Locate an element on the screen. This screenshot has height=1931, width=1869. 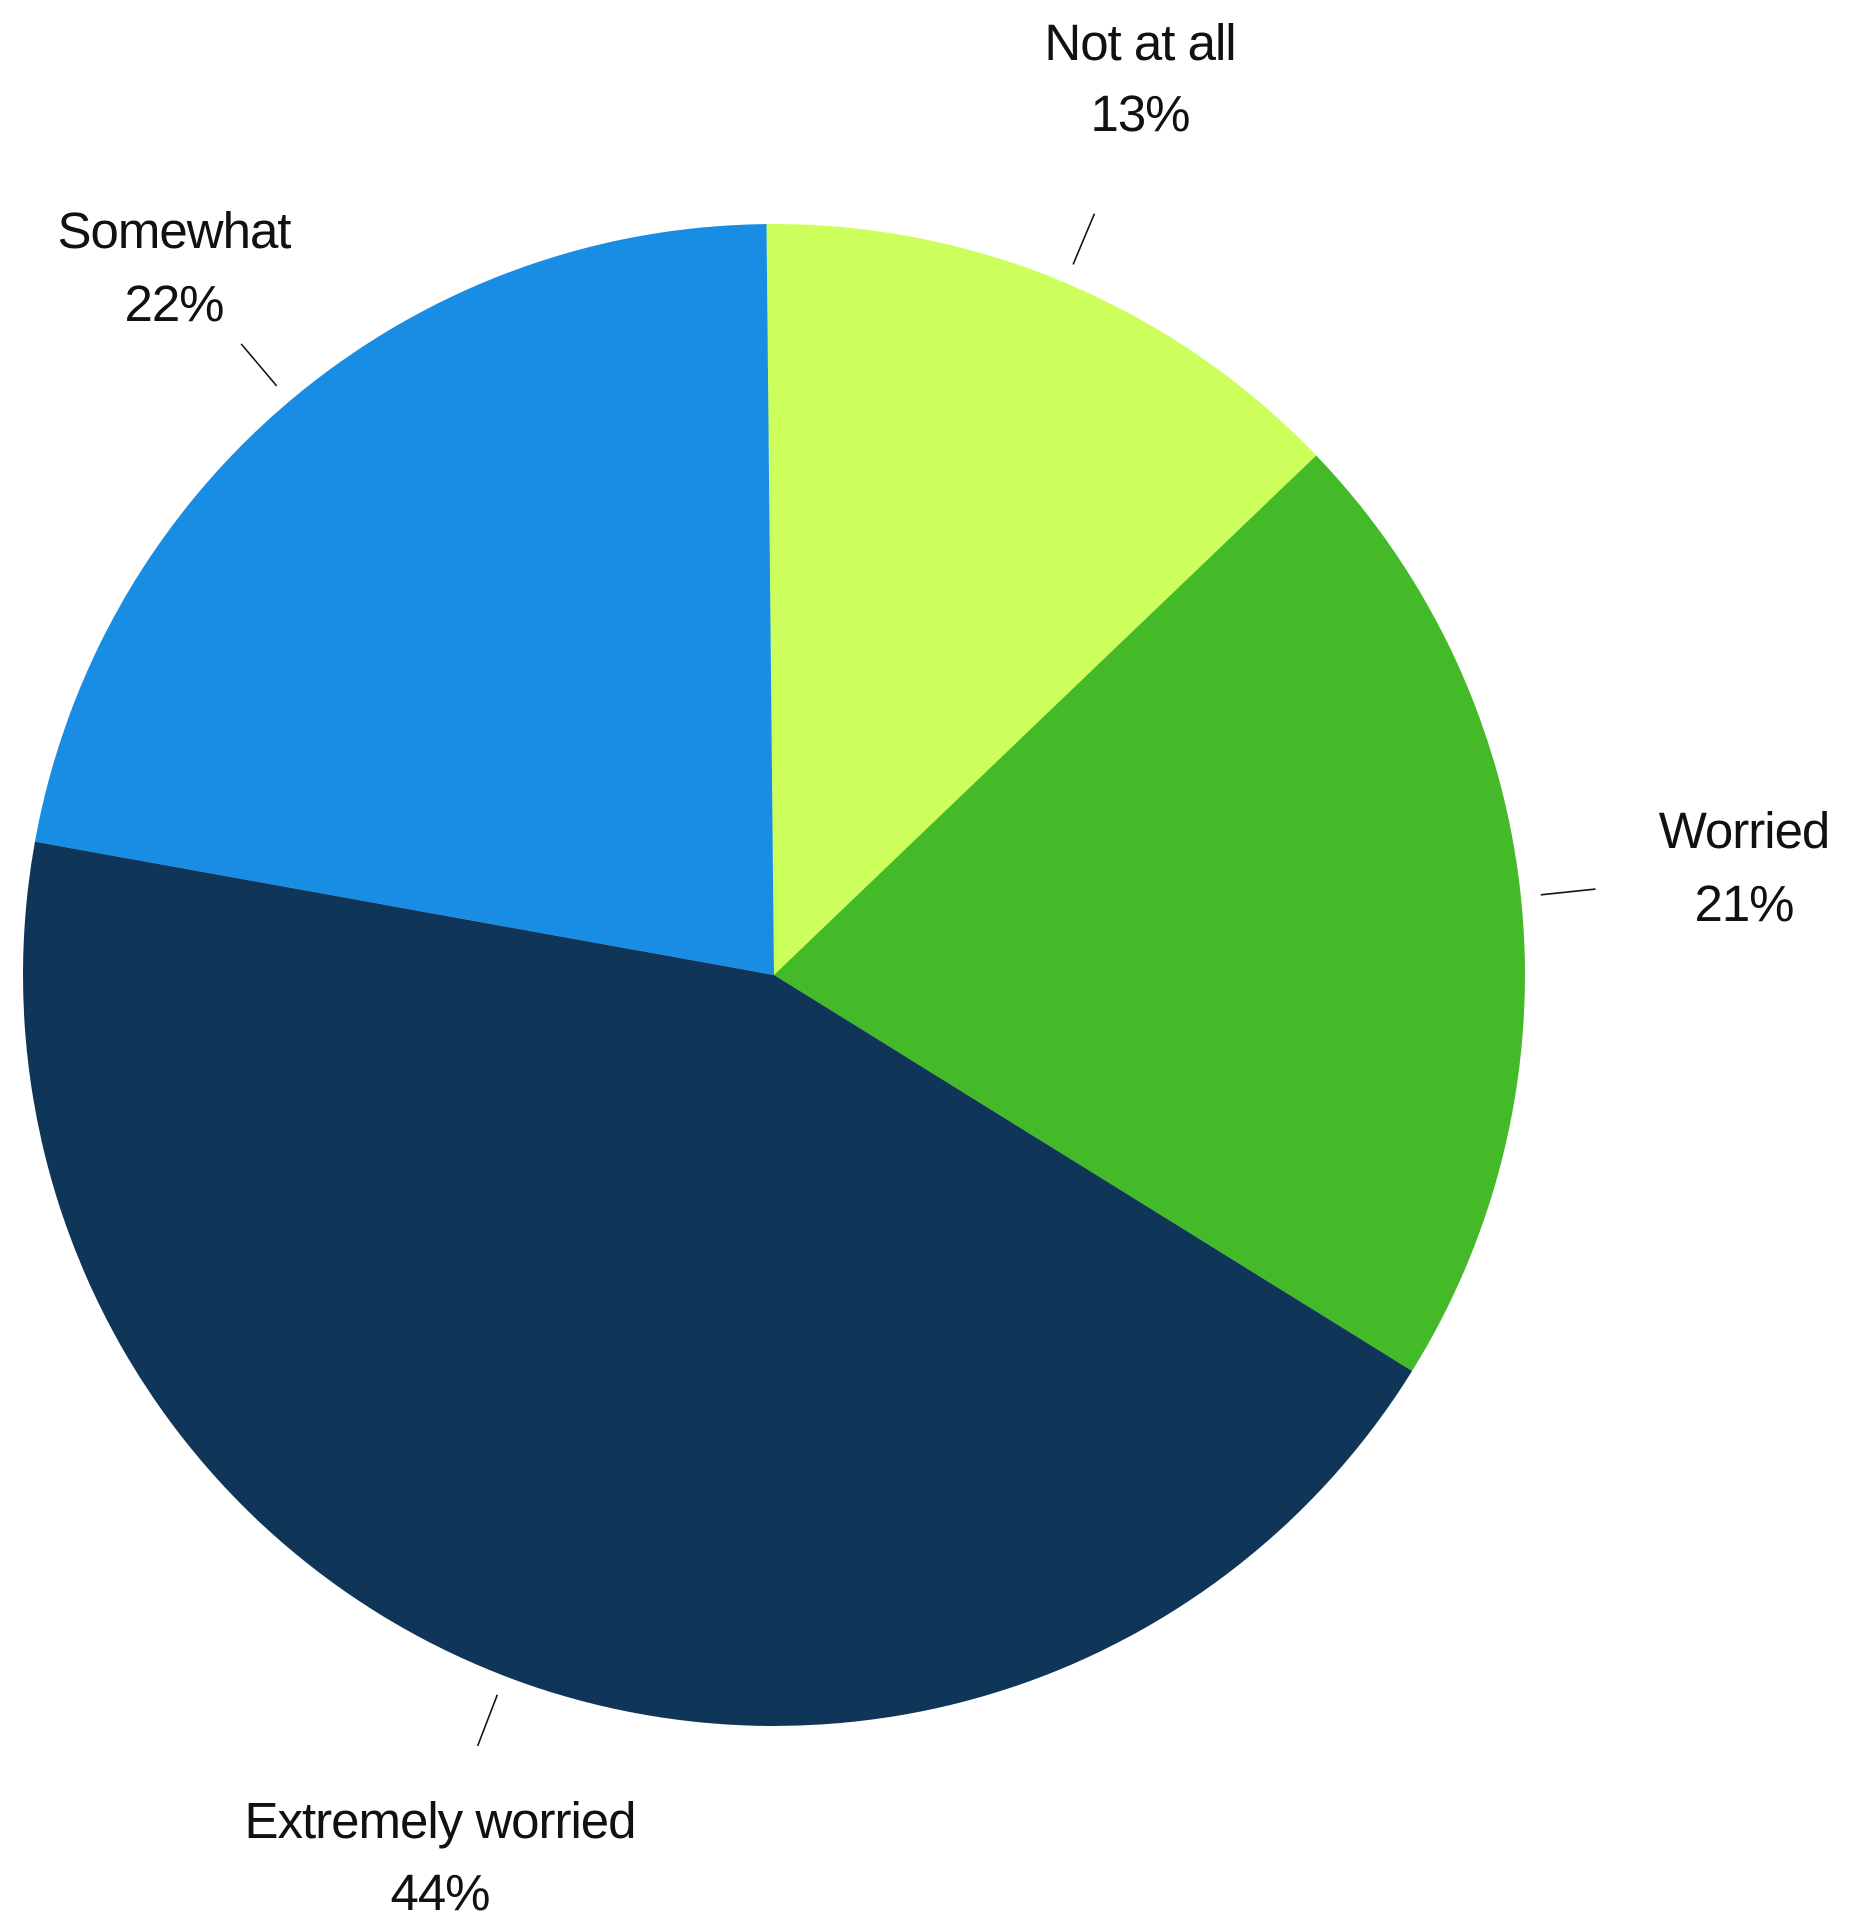
leader-line-not-at-all is located at coordinates (1084, 239).